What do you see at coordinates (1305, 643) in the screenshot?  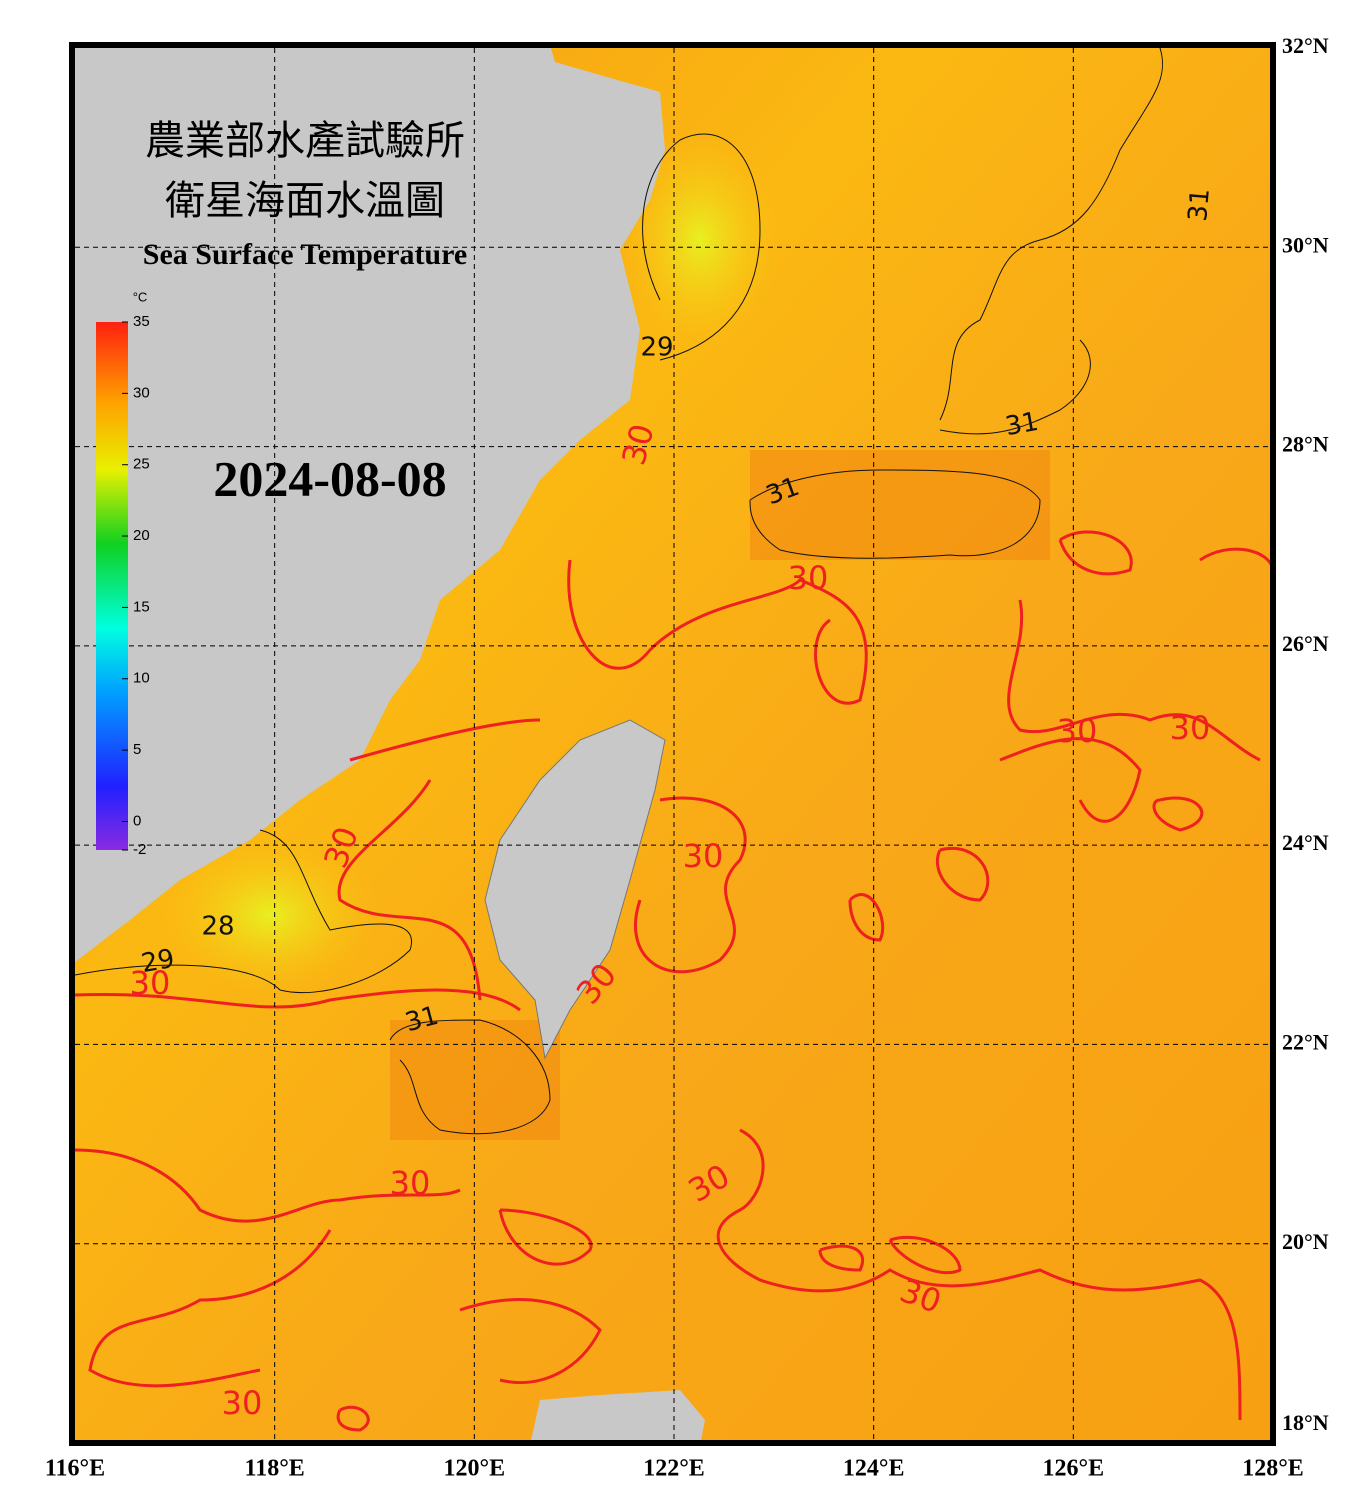 I see `lat-label: 26°N` at bounding box center [1305, 643].